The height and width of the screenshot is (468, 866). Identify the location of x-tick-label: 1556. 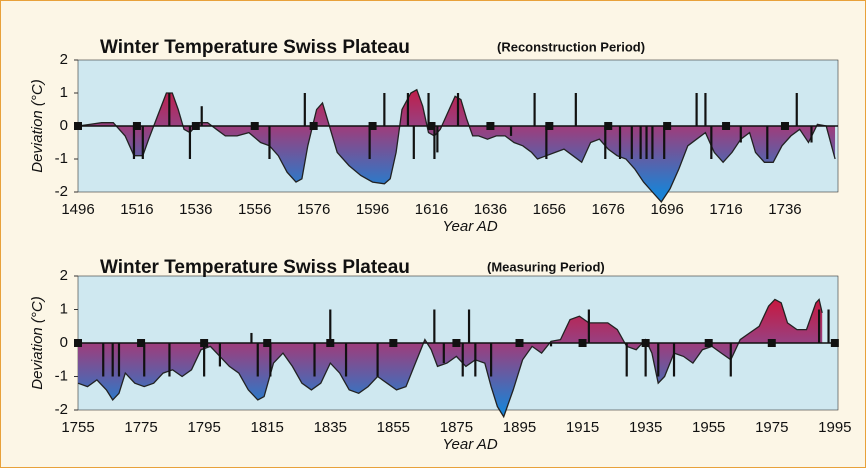
(254, 209).